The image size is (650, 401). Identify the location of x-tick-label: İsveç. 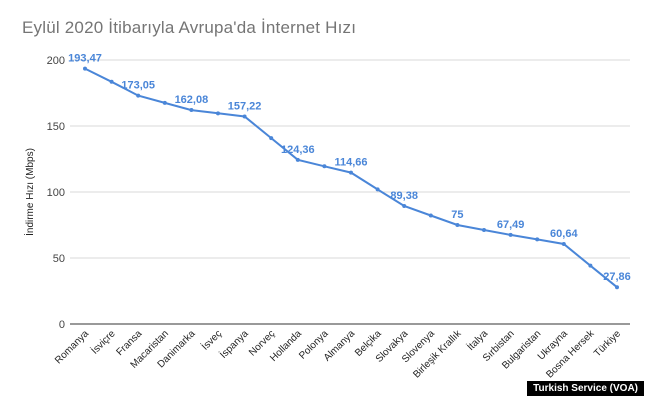
(211, 340).